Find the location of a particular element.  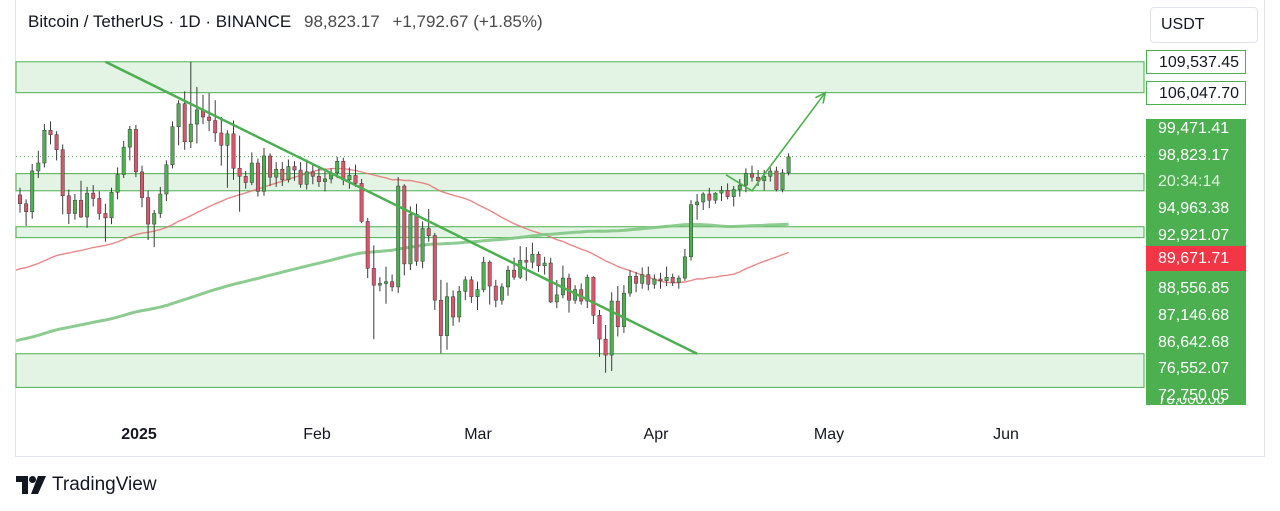

tradingview-logo: TradingView is located at coordinates (86, 485).